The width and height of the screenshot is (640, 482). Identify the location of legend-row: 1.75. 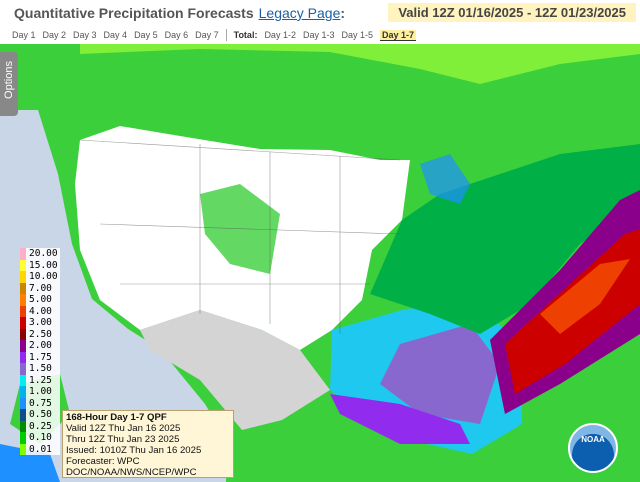
(40, 357).